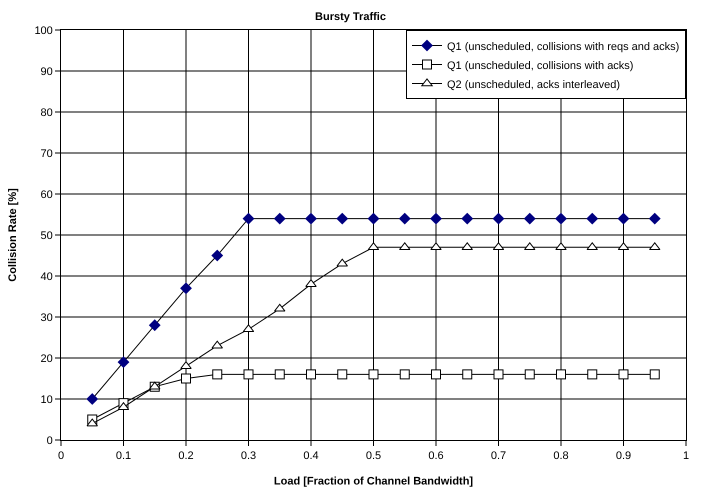 This screenshot has height=497, width=701. I want to click on x-tick-label: 0.2, so click(186, 456).